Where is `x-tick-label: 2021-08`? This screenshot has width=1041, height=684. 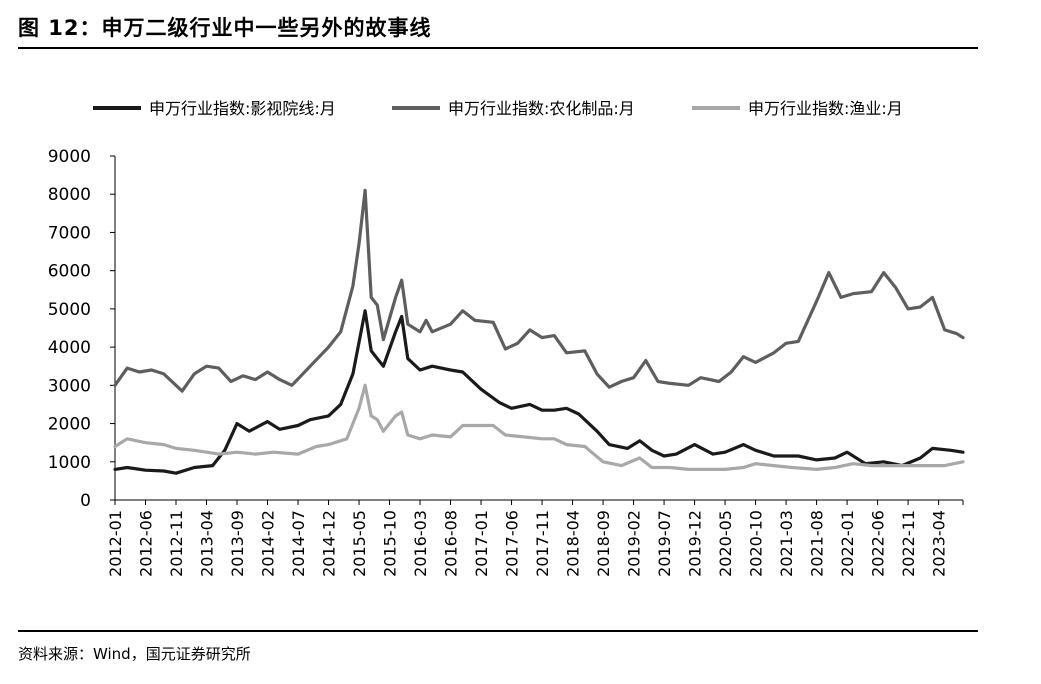 x-tick-label: 2021-08 is located at coordinates (817, 543).